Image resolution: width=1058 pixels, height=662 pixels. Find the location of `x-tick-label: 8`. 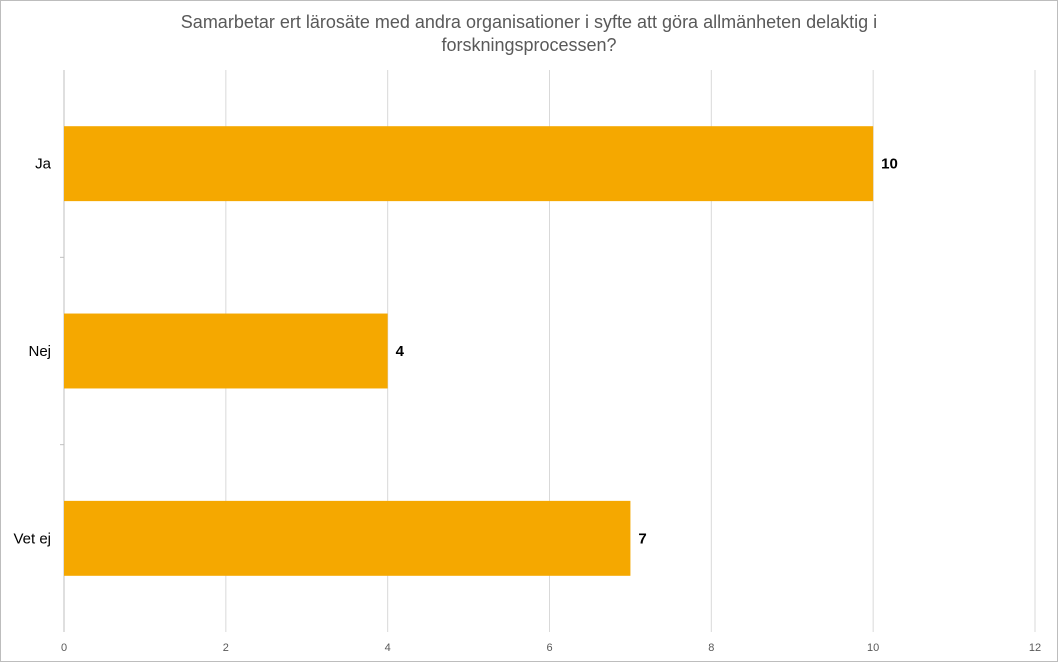

x-tick-label: 8 is located at coordinates (711, 648).